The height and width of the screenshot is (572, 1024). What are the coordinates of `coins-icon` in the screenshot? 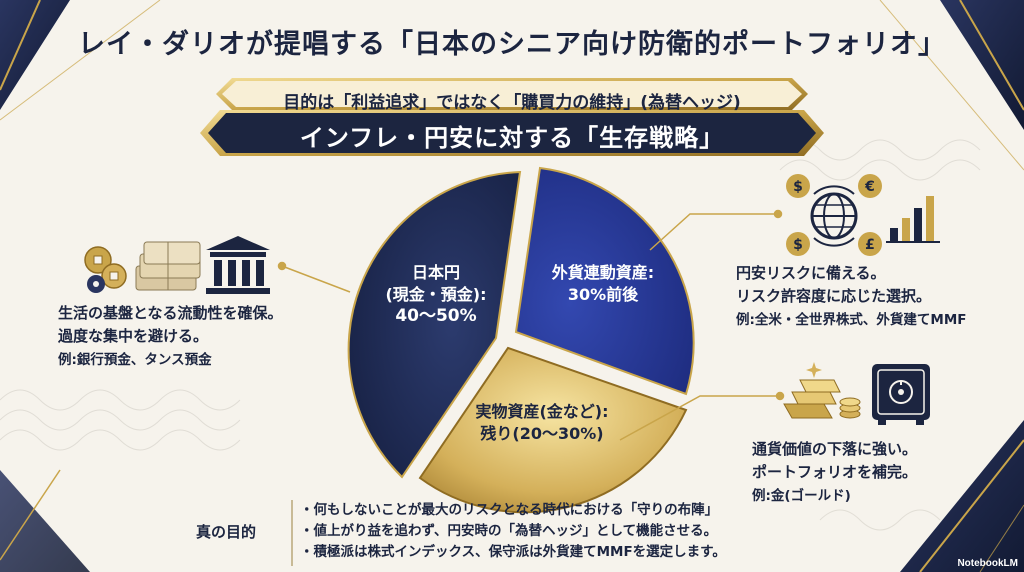 It's located at (105, 269).